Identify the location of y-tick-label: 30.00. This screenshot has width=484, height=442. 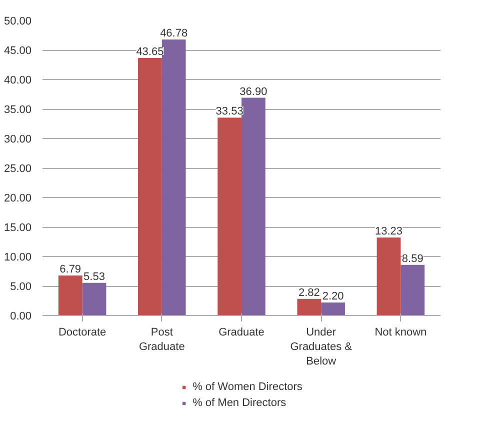
(18, 140).